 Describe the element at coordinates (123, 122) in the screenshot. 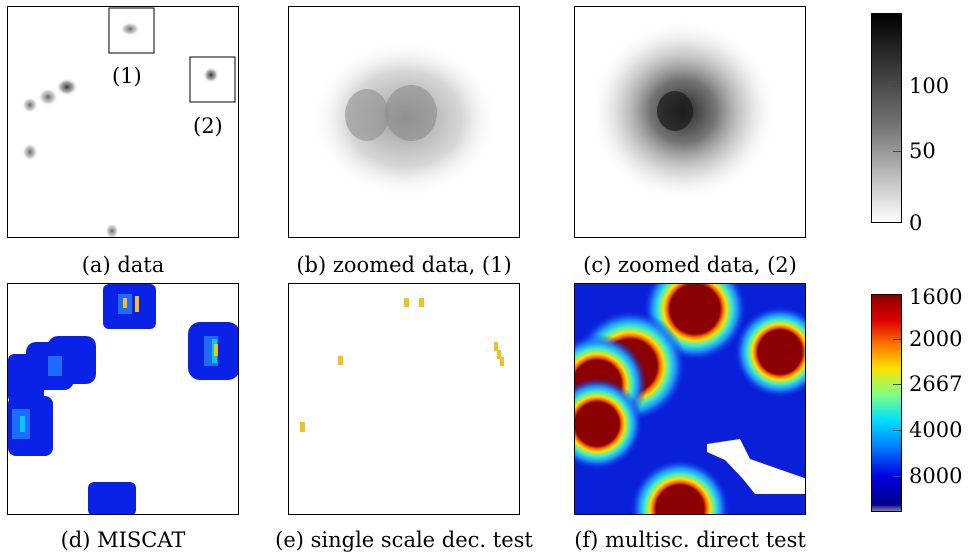

I see `panel-a-data` at that location.